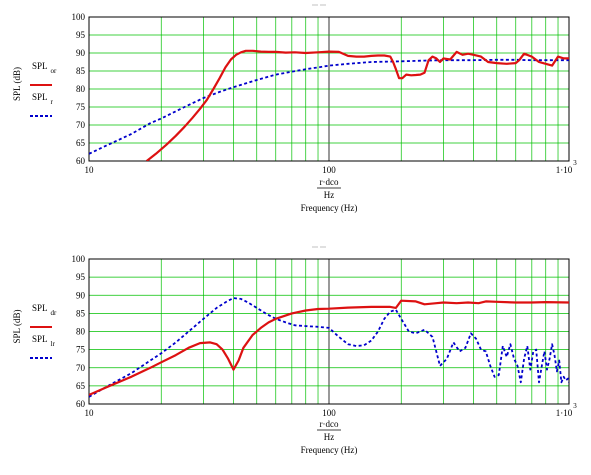 This screenshot has height=475, width=591. I want to click on legend-series-subscript: lr, so click(53, 344).